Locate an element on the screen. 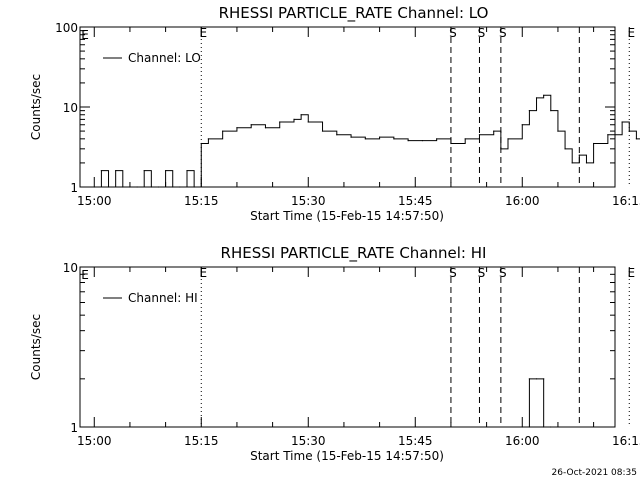  y-tick-label: 1 is located at coordinates (74, 188).